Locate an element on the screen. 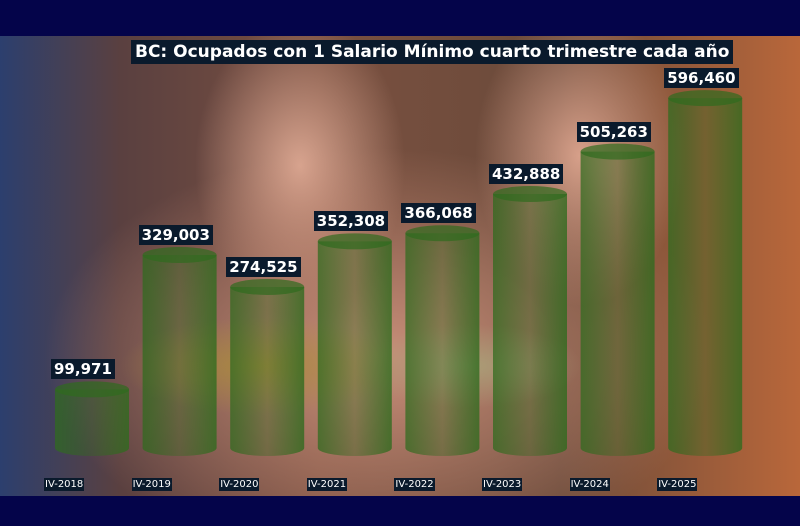 The image size is (800, 526). x-tick-label: IV-2019 is located at coordinates (151, 484).